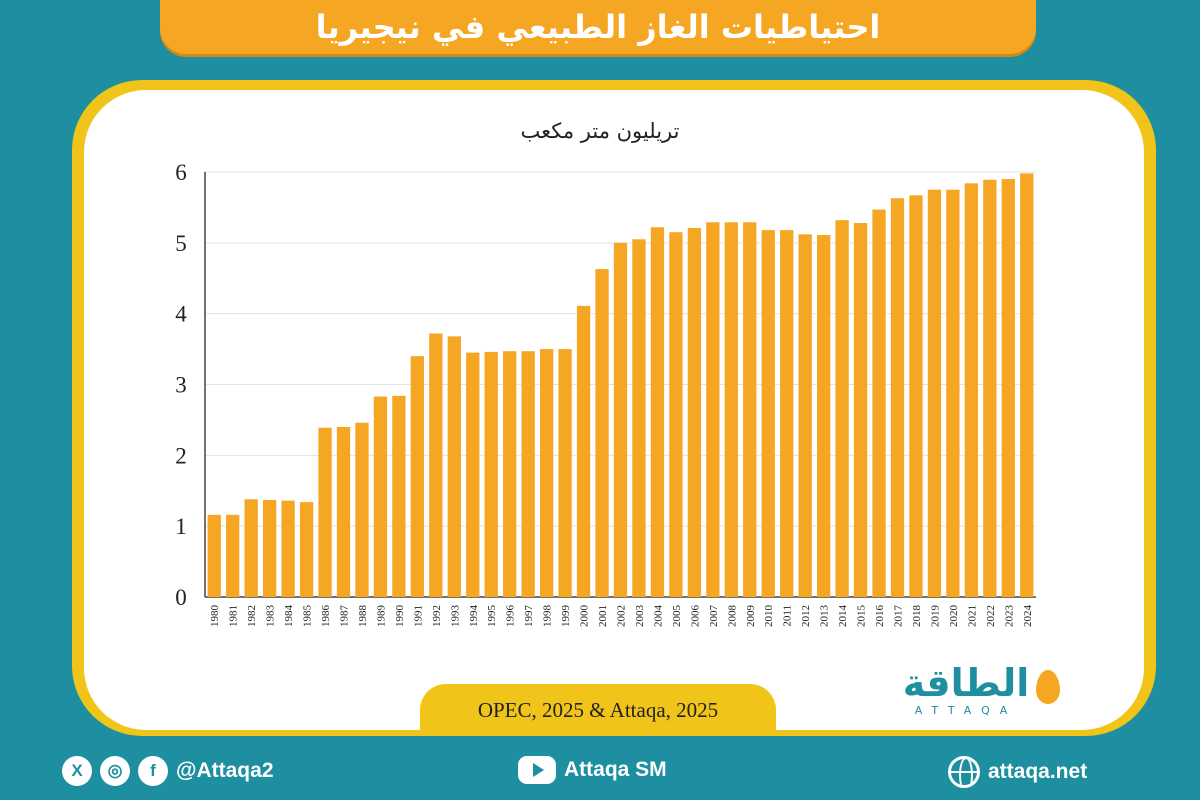 The height and width of the screenshot is (800, 1200). What do you see at coordinates (1038, 771) in the screenshot?
I see `website-label: attaqa.net` at bounding box center [1038, 771].